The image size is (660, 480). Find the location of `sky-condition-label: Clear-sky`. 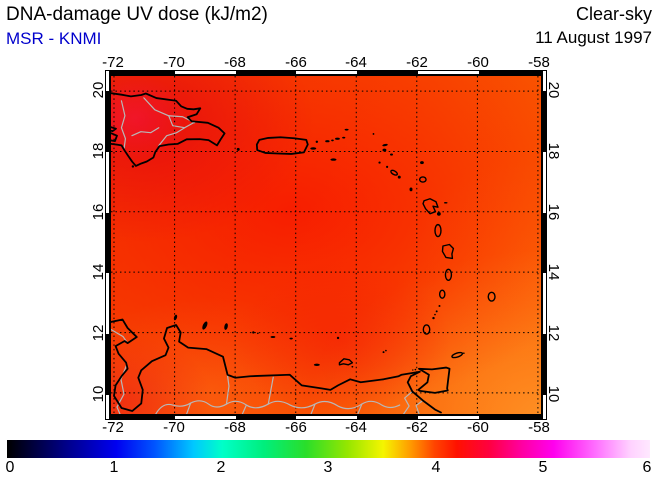

sky-condition-label: Clear-sky is located at coordinates (613, 14).